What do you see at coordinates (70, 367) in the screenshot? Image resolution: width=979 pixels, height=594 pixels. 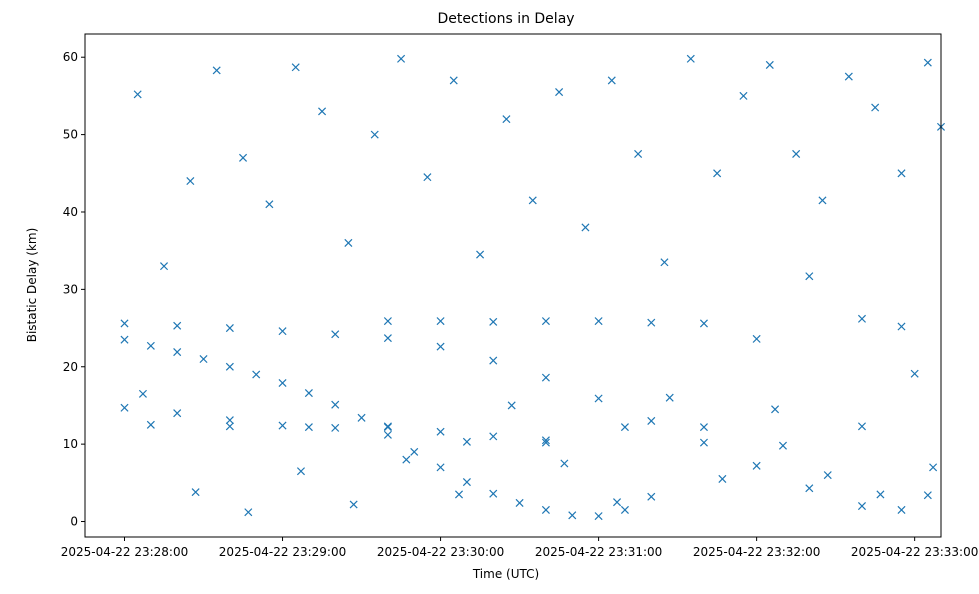 I see `y-tick-label: 20` at bounding box center [70, 367].